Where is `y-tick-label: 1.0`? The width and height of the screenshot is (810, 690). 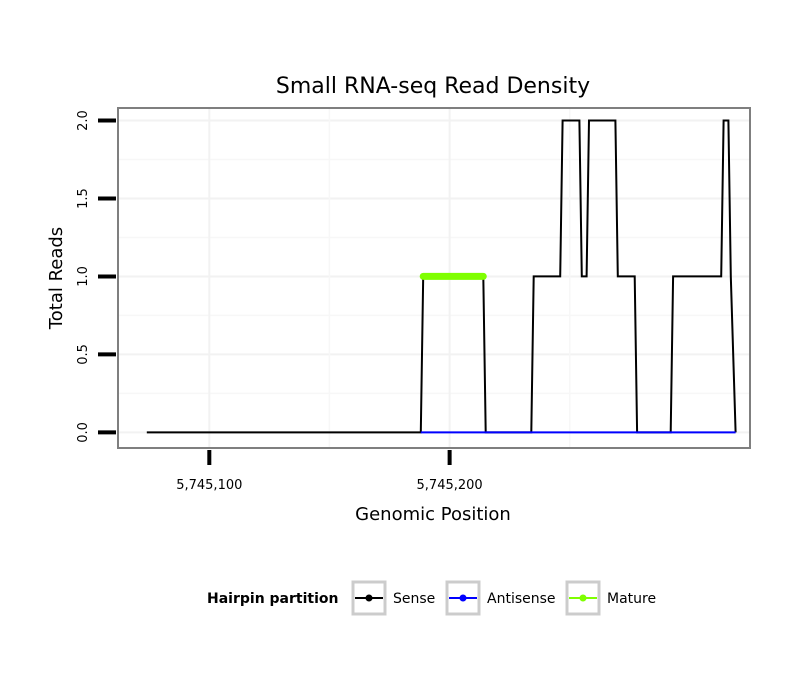
y-tick-label: 1.0 is located at coordinates (83, 276).